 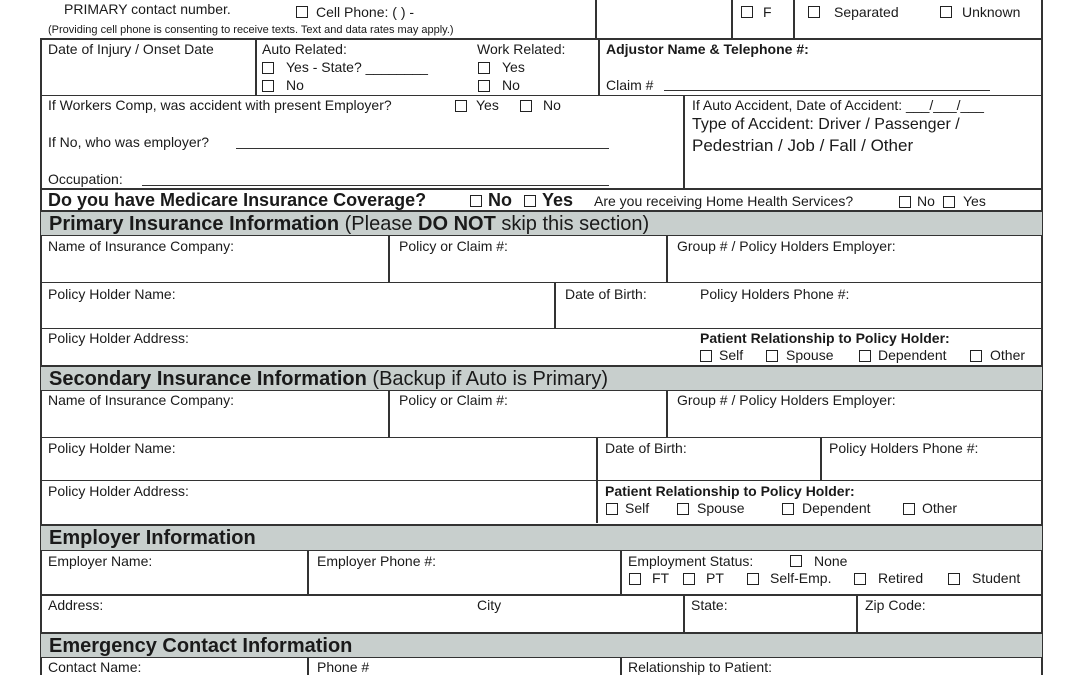 What do you see at coordinates (484, 68) in the screenshot?
I see `work-yes-checkbox` at bounding box center [484, 68].